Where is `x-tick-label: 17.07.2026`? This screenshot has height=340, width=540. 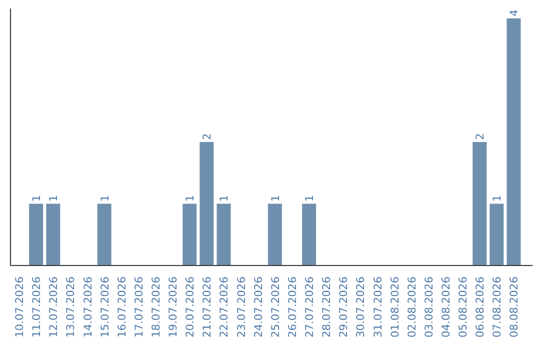
x-tick-label: 17.07.2026 is located at coordinates (139, 307).